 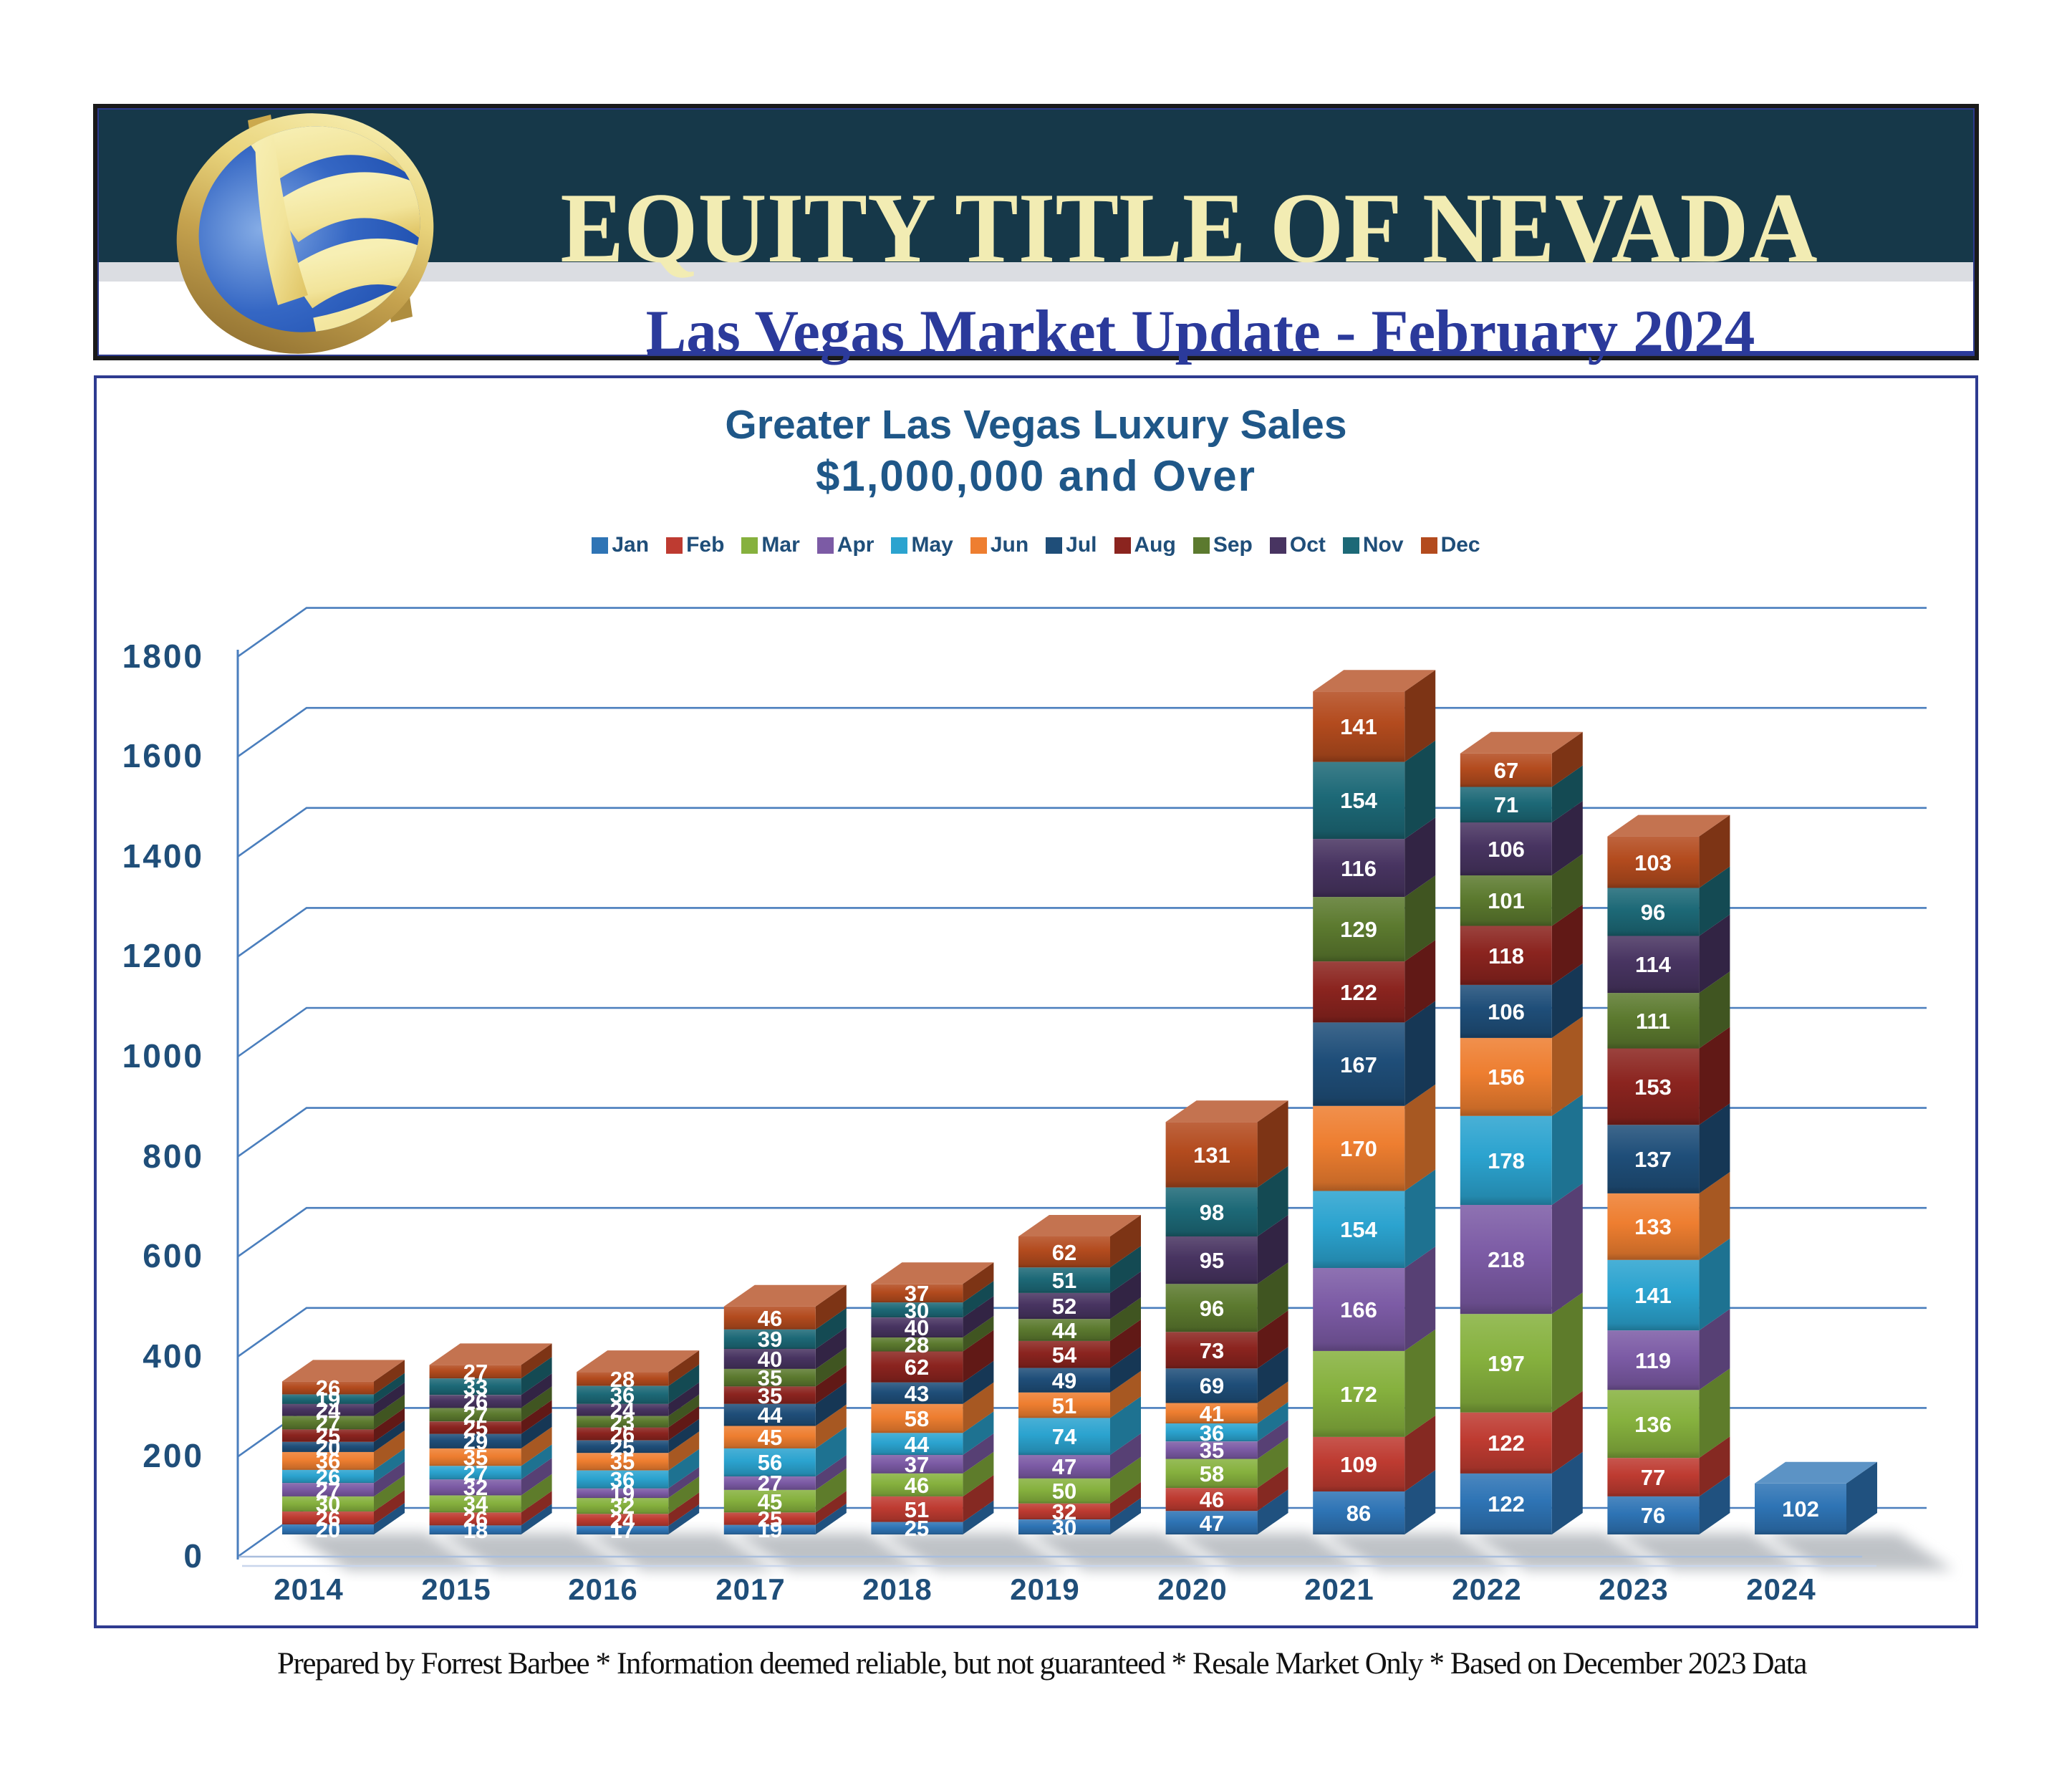 What do you see at coordinates (173, 1356) in the screenshot?
I see `svg-text: 400` at bounding box center [173, 1356].